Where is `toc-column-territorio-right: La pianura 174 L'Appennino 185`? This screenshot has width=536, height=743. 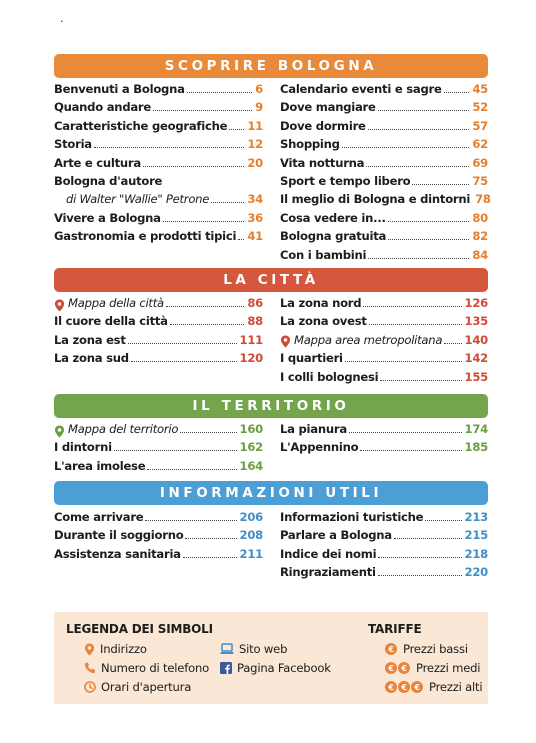
toc-column-territorio-right: La pianura 174 L'Appennino 185 is located at coordinates (384, 440).